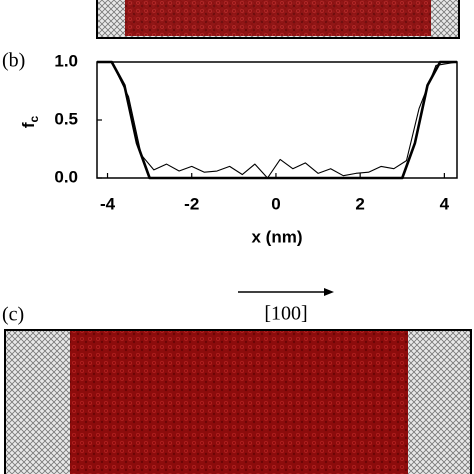  What do you see at coordinates (13, 315) in the screenshot?
I see `panel-label: (c)` at bounding box center [13, 315].